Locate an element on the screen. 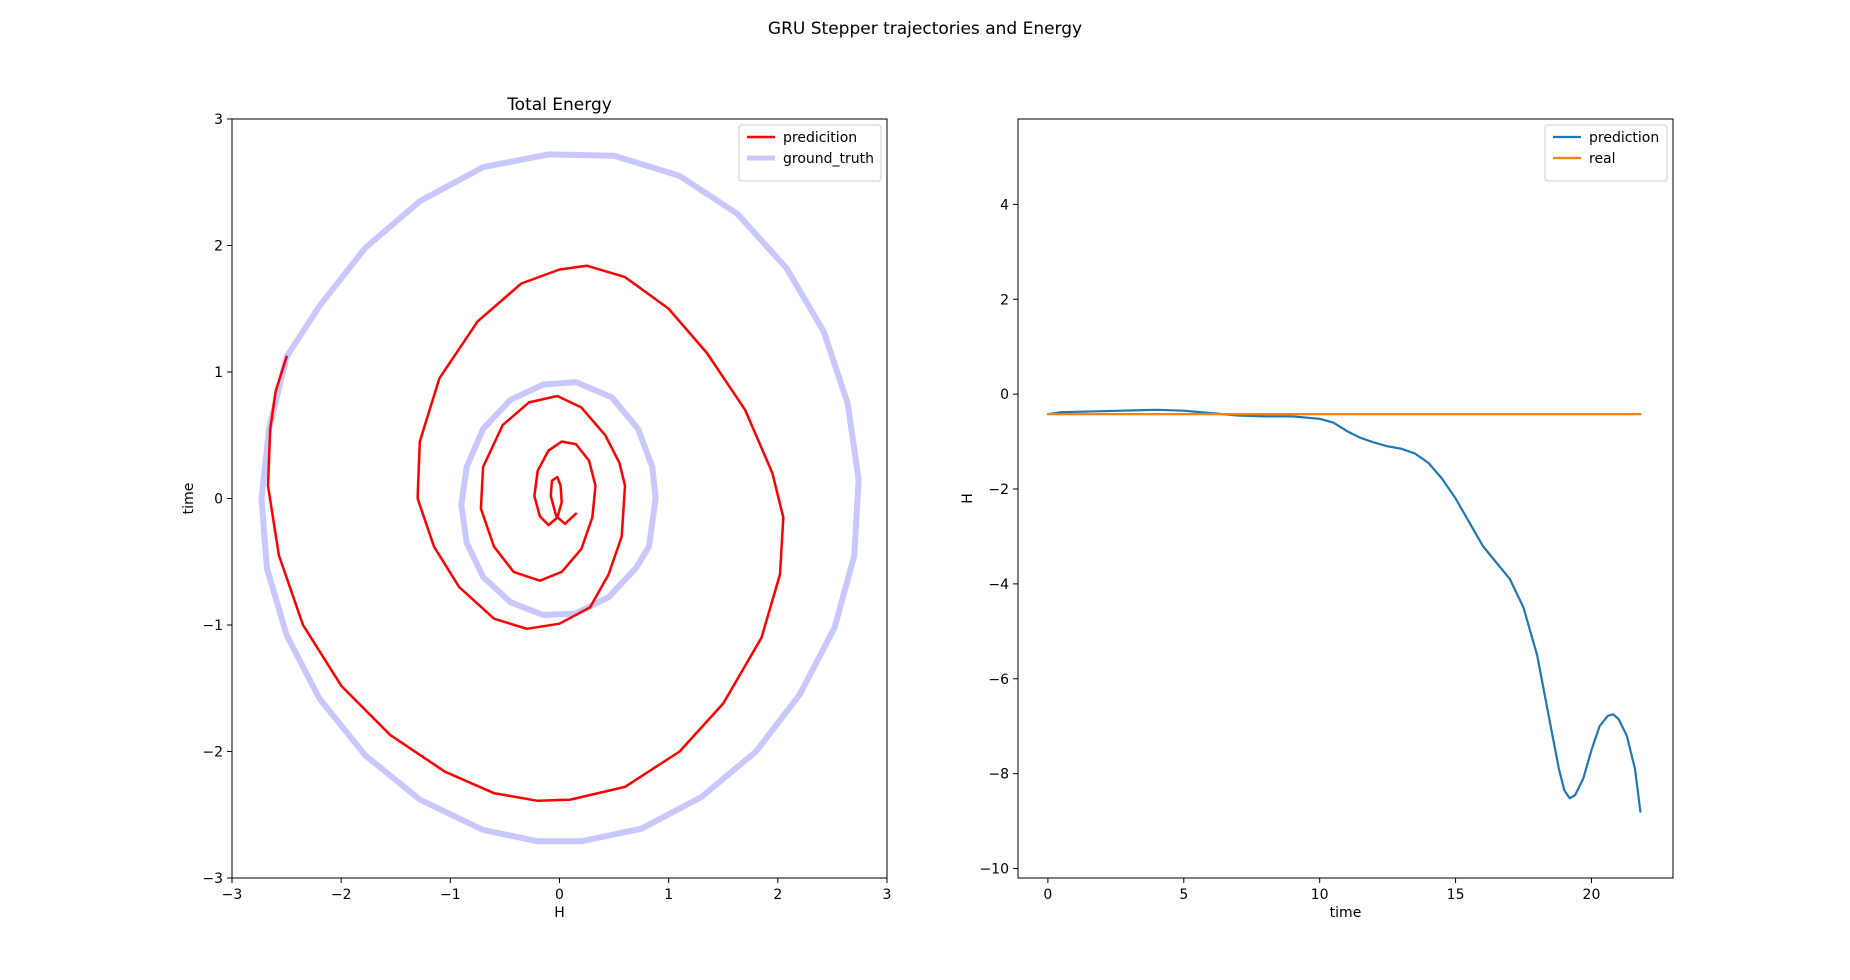 This screenshot has height=980, width=1850. energy-y-tick-label-3: −4 is located at coordinates (998, 585).